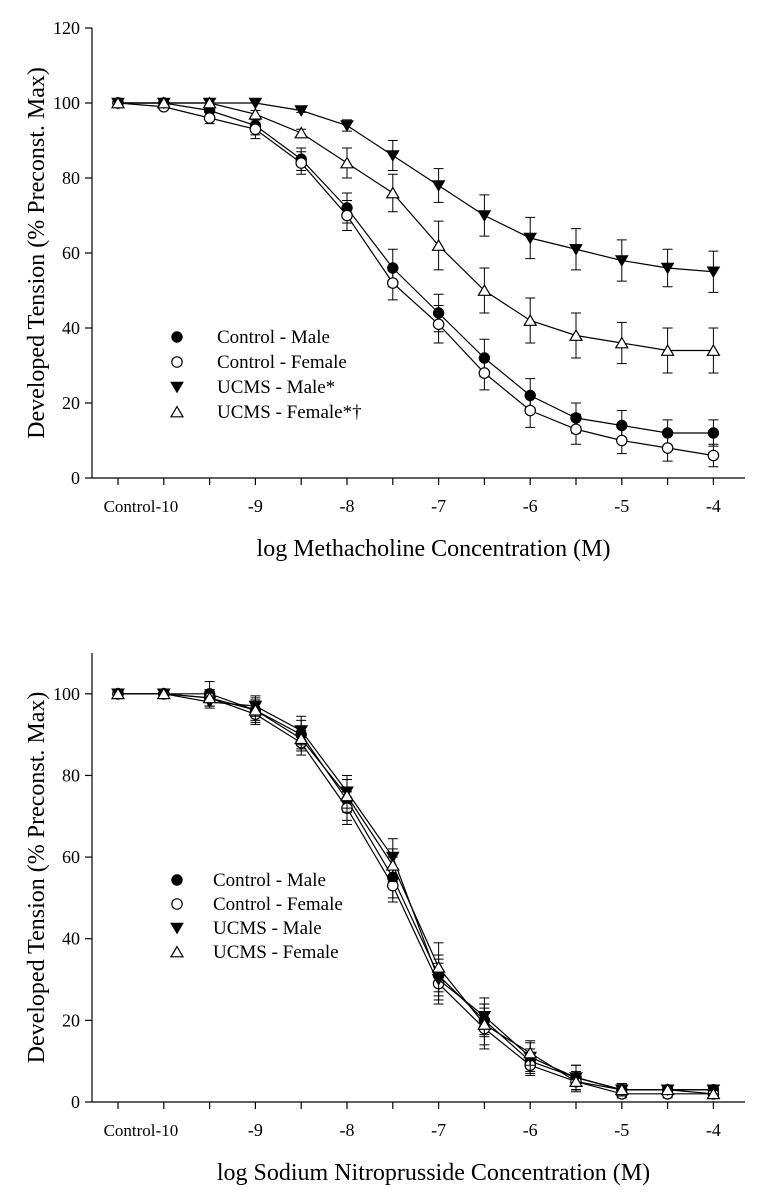  What do you see at coordinates (66, 694) in the screenshot?
I see `y-tick-label: 100` at bounding box center [66, 694].